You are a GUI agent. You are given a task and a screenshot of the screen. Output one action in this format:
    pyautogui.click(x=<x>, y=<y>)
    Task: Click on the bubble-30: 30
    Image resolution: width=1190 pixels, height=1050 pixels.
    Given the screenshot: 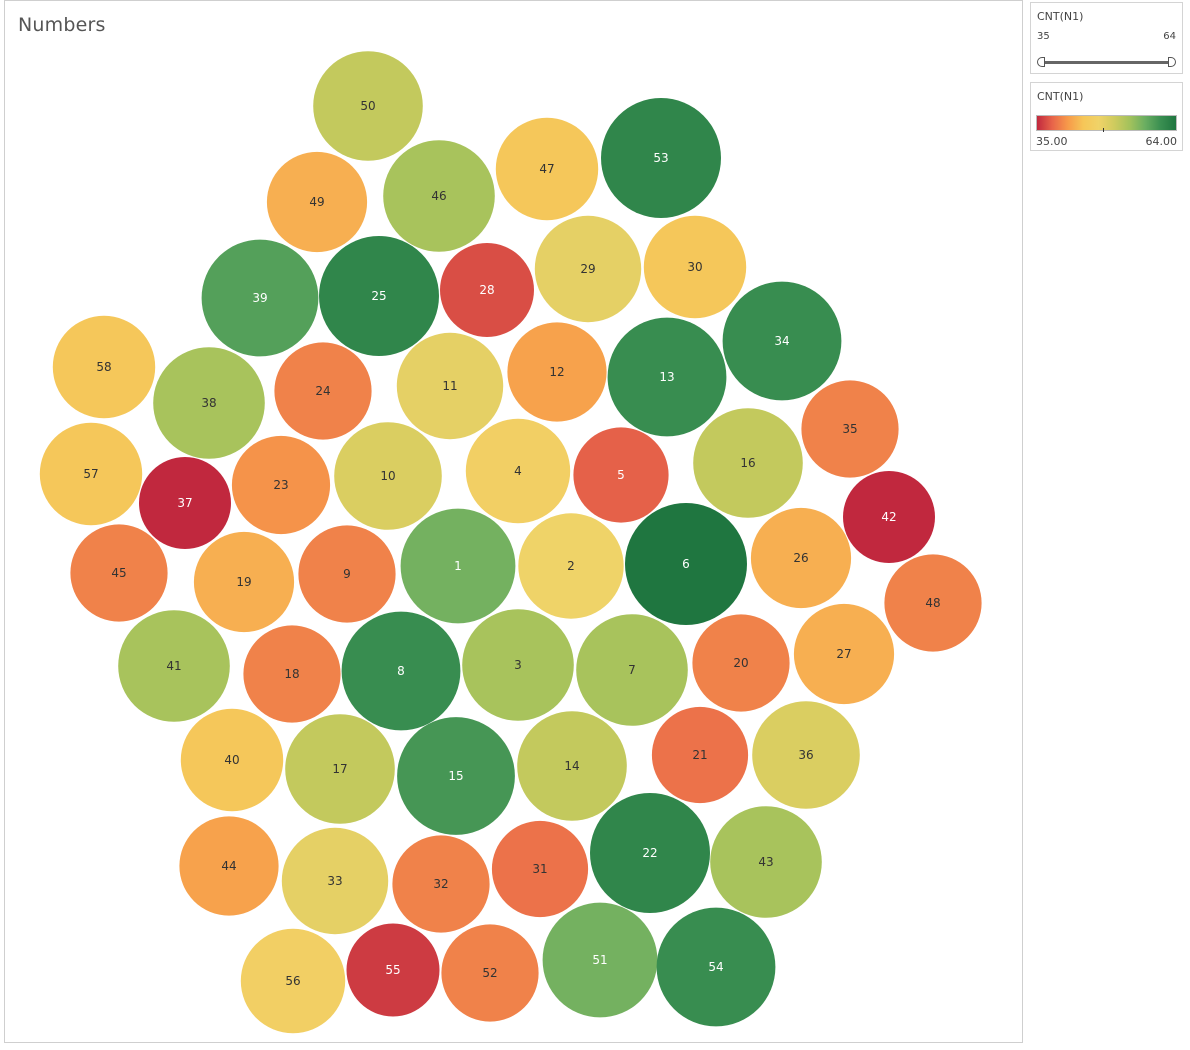 What is the action you would take?
    pyautogui.click(x=695, y=267)
    